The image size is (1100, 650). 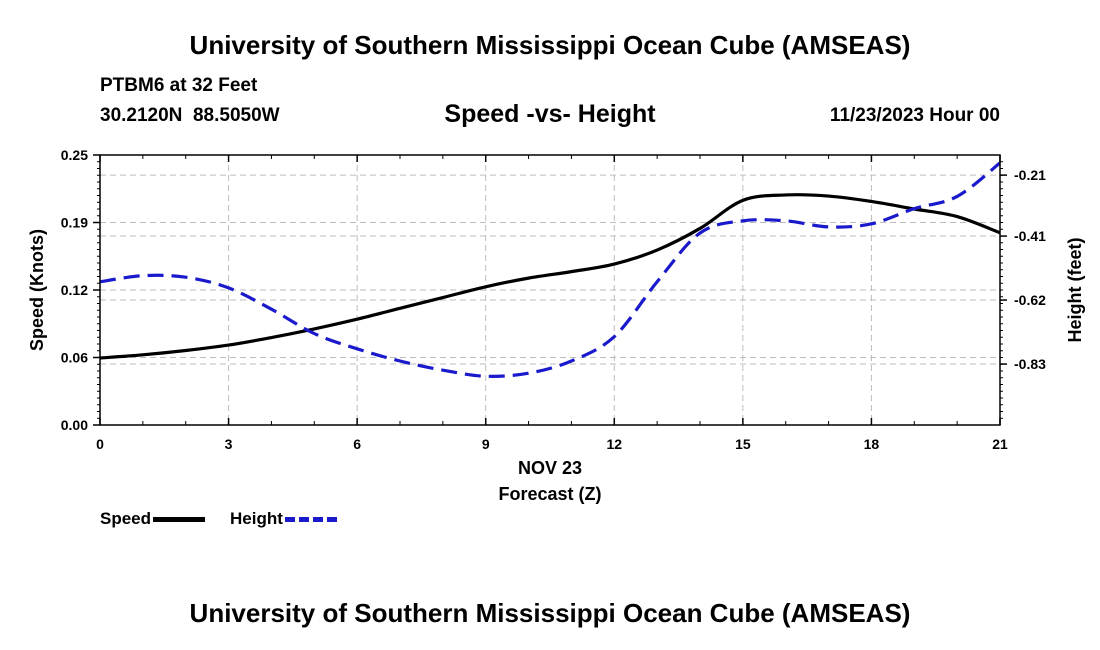 What do you see at coordinates (486, 444) in the screenshot?
I see `x-tick-label: 9` at bounding box center [486, 444].